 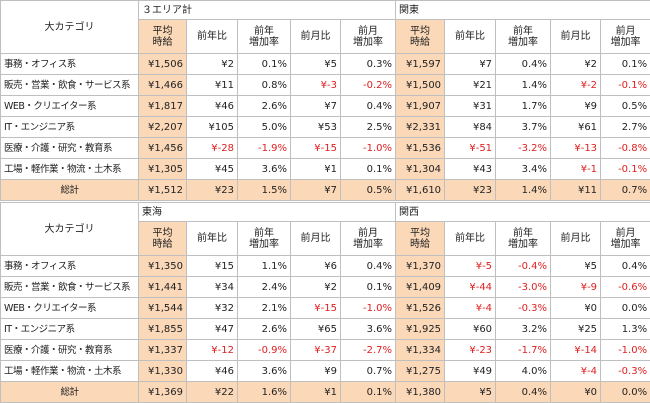 What do you see at coordinates (576, 148) in the screenshot?
I see `value-cell: ¥-13` at bounding box center [576, 148].